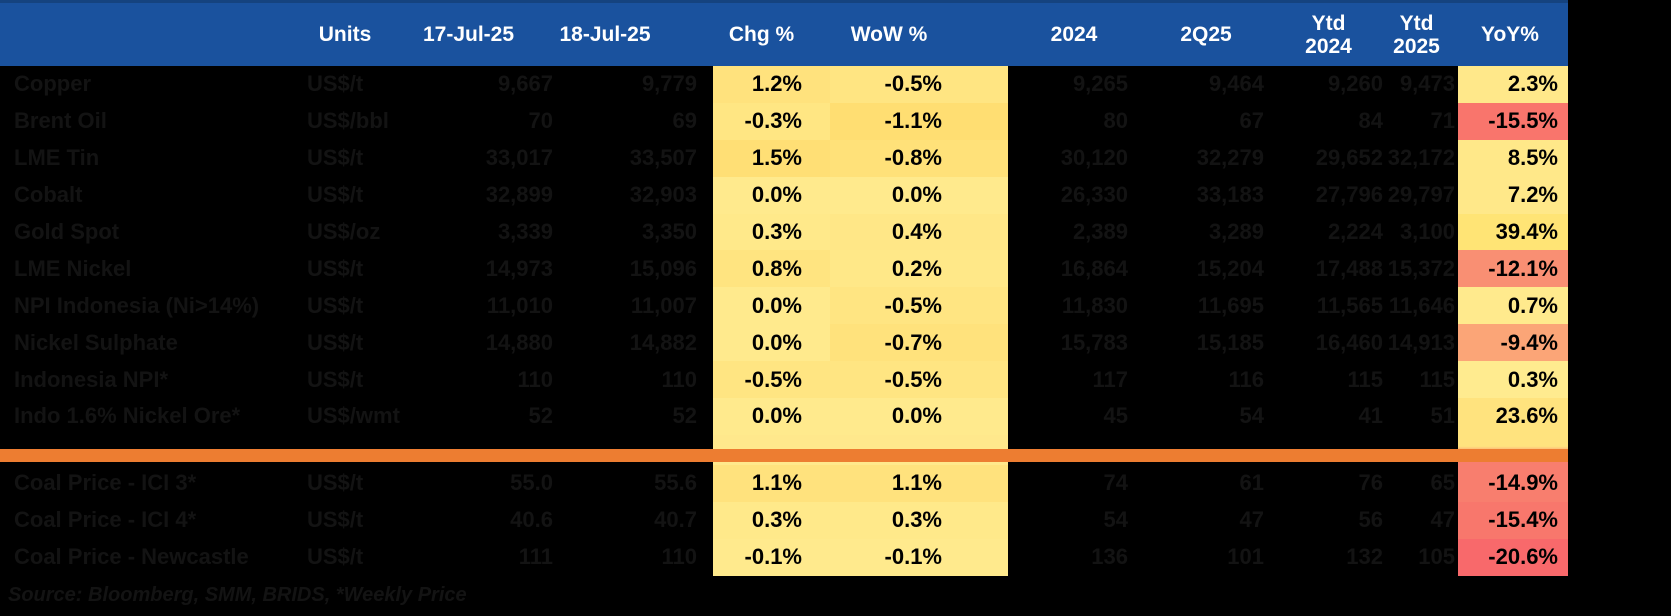 The height and width of the screenshot is (616, 1671). I want to click on value-17jul: 3,339, so click(525, 231).